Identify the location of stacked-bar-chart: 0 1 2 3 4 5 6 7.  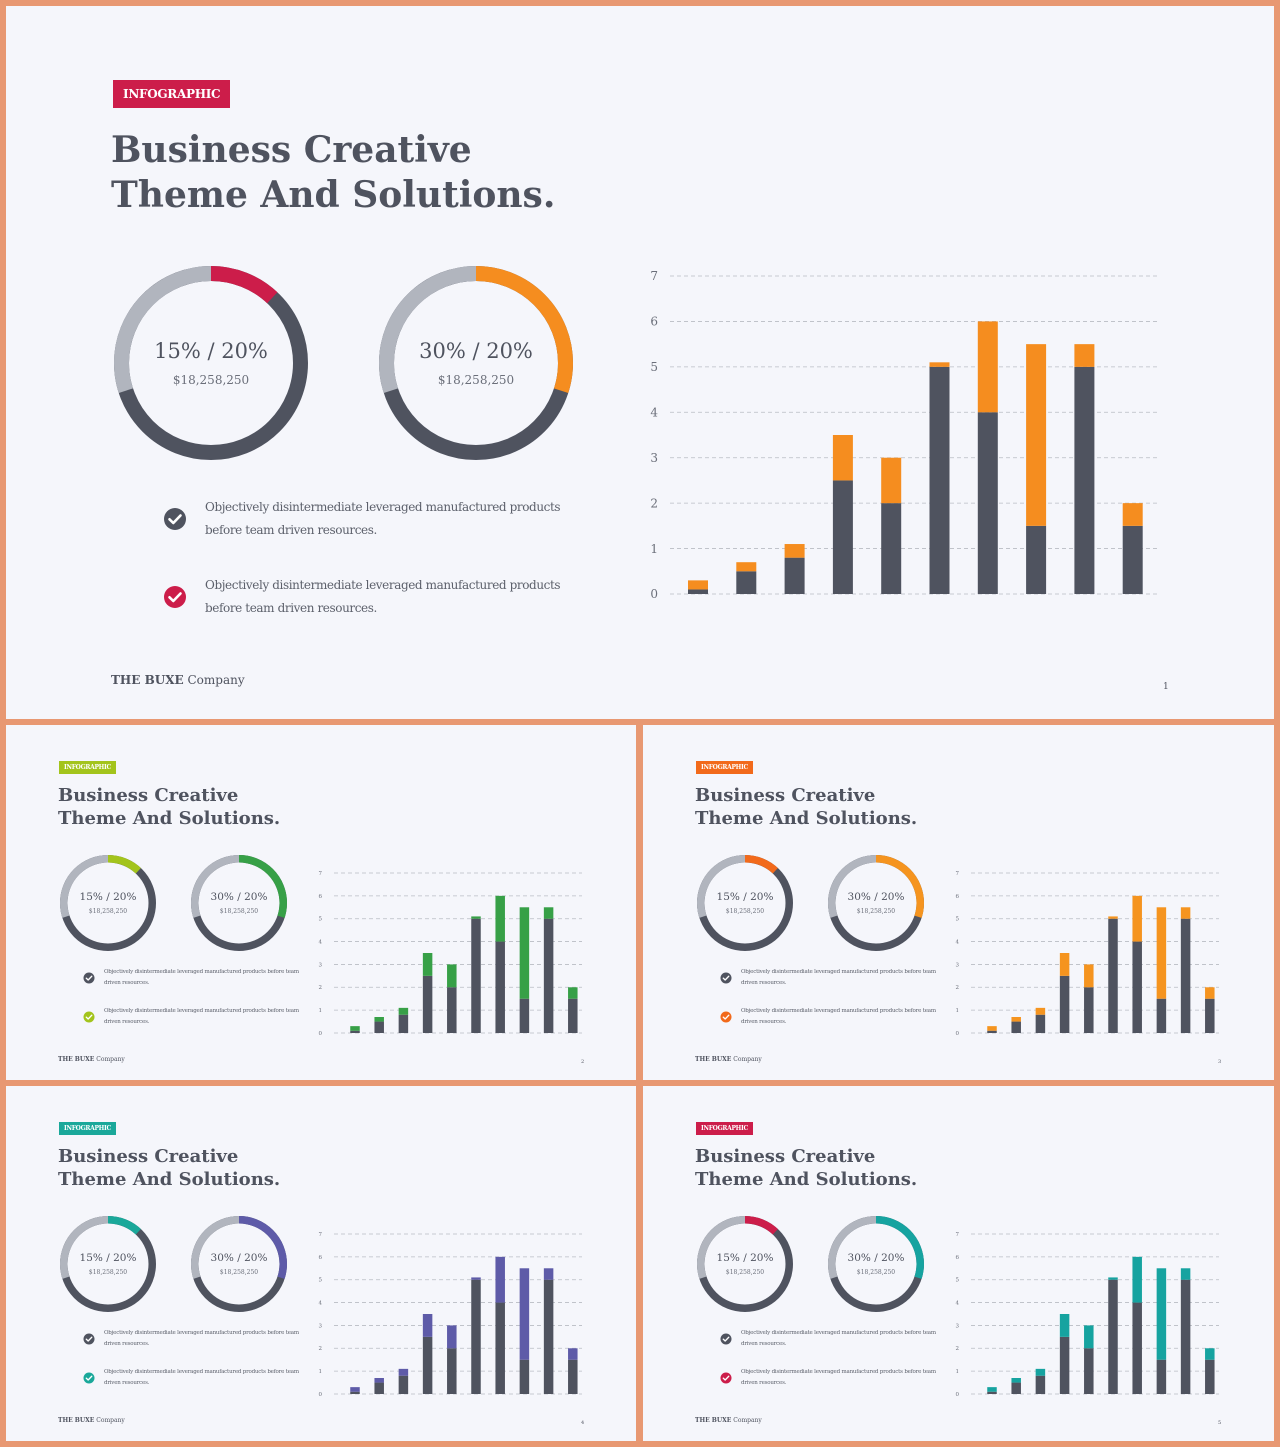
(450, 954).